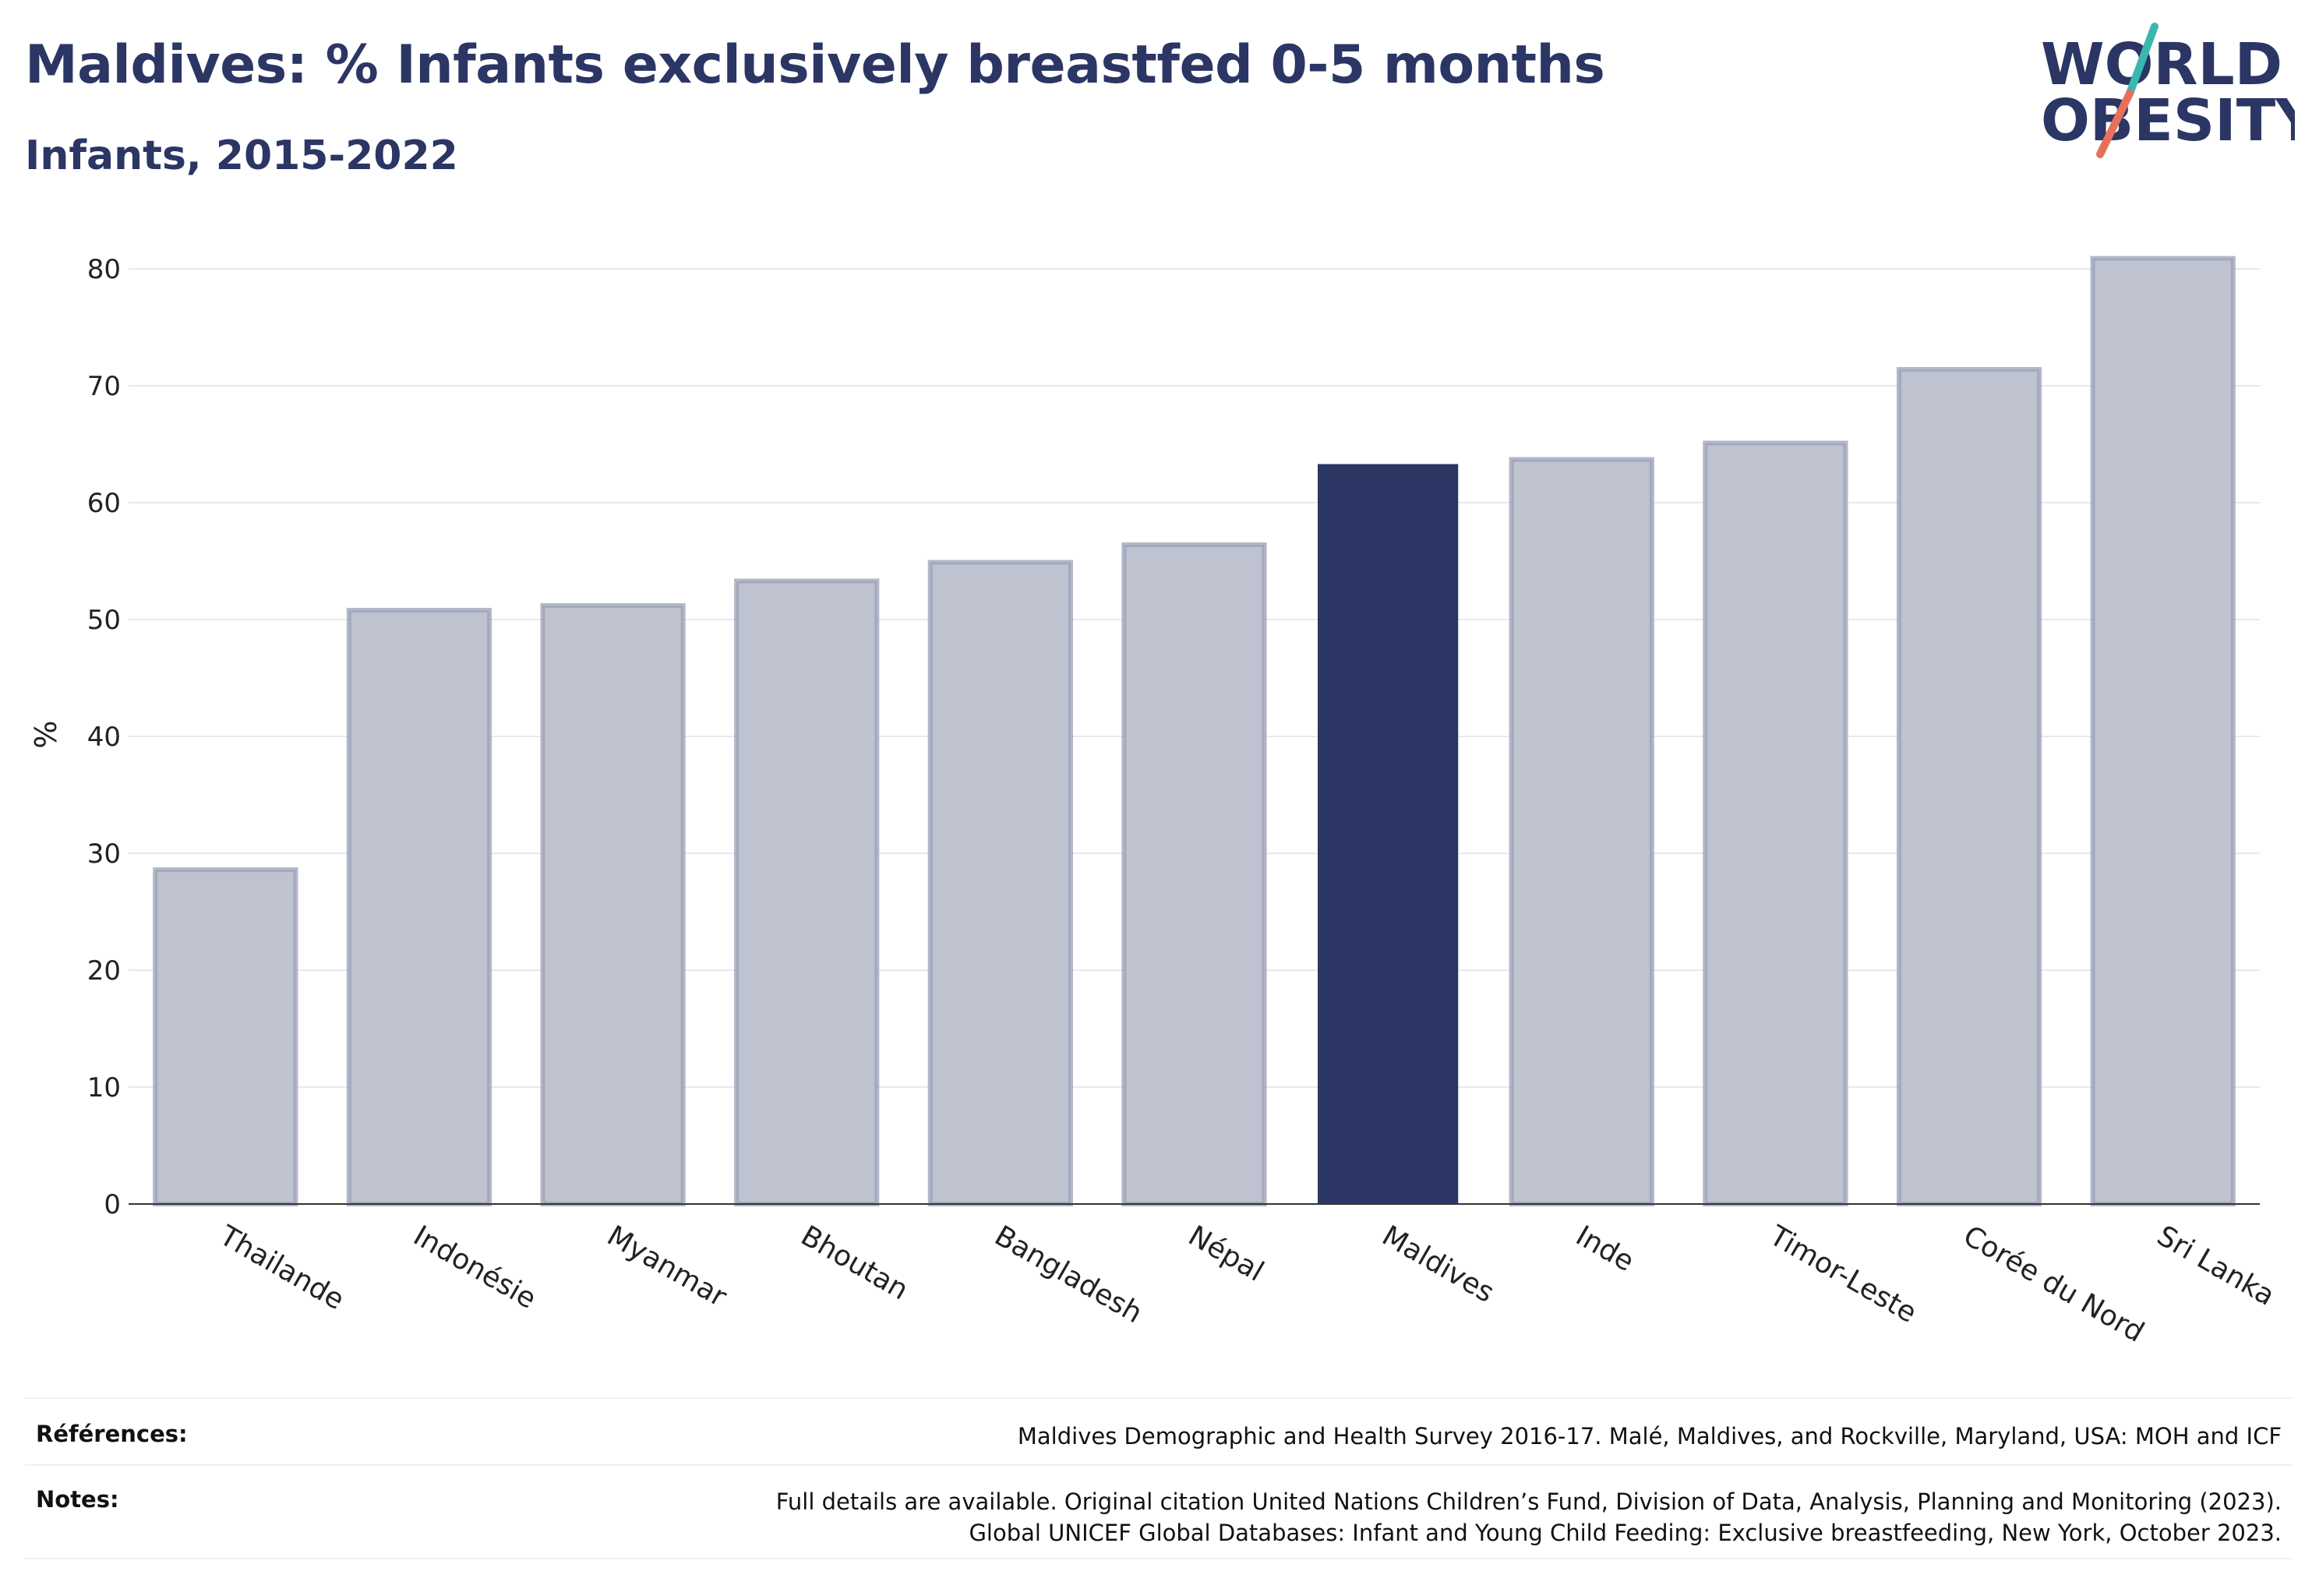  Describe the element at coordinates (241, 155) in the screenshot. I see `chart-subtitle: Infants, 2015-2022` at that location.